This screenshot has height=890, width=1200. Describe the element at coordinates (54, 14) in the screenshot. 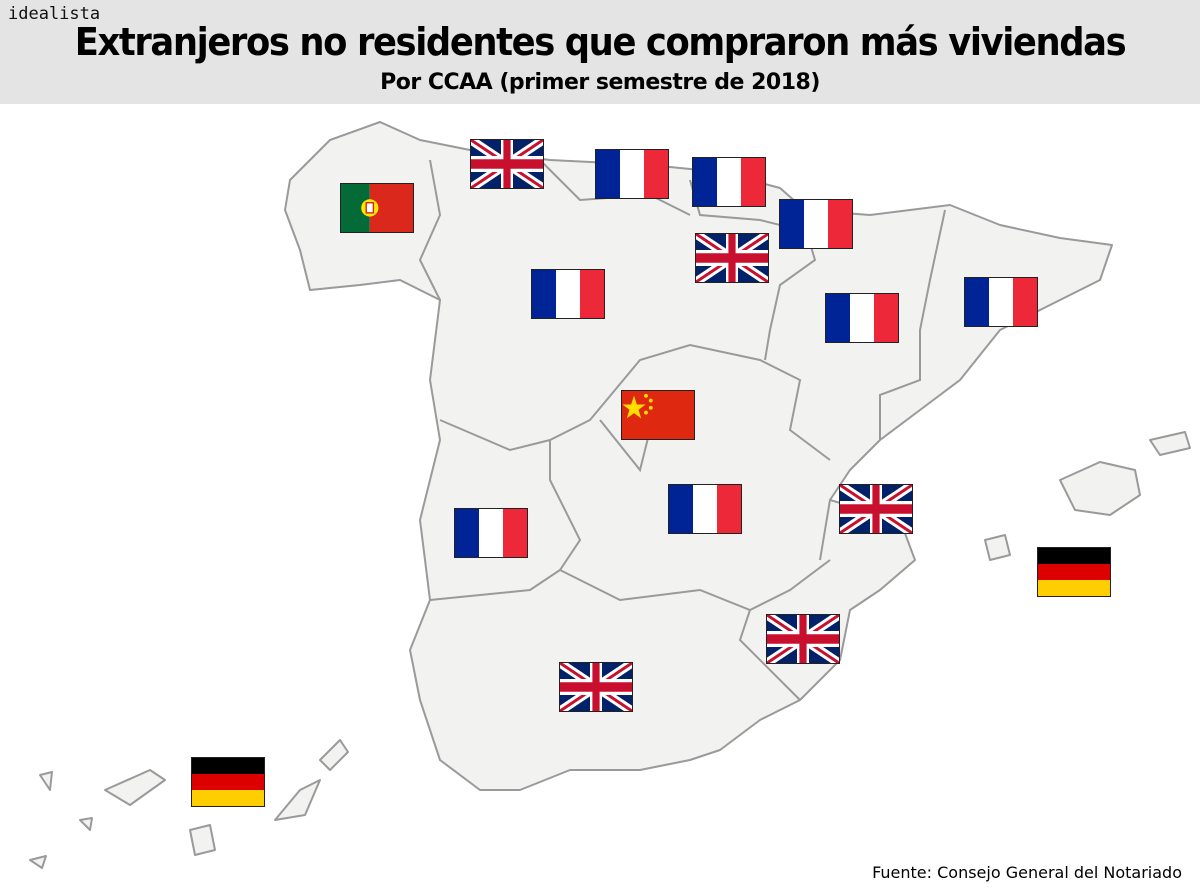

I see `brand-logo: idealista` at that location.